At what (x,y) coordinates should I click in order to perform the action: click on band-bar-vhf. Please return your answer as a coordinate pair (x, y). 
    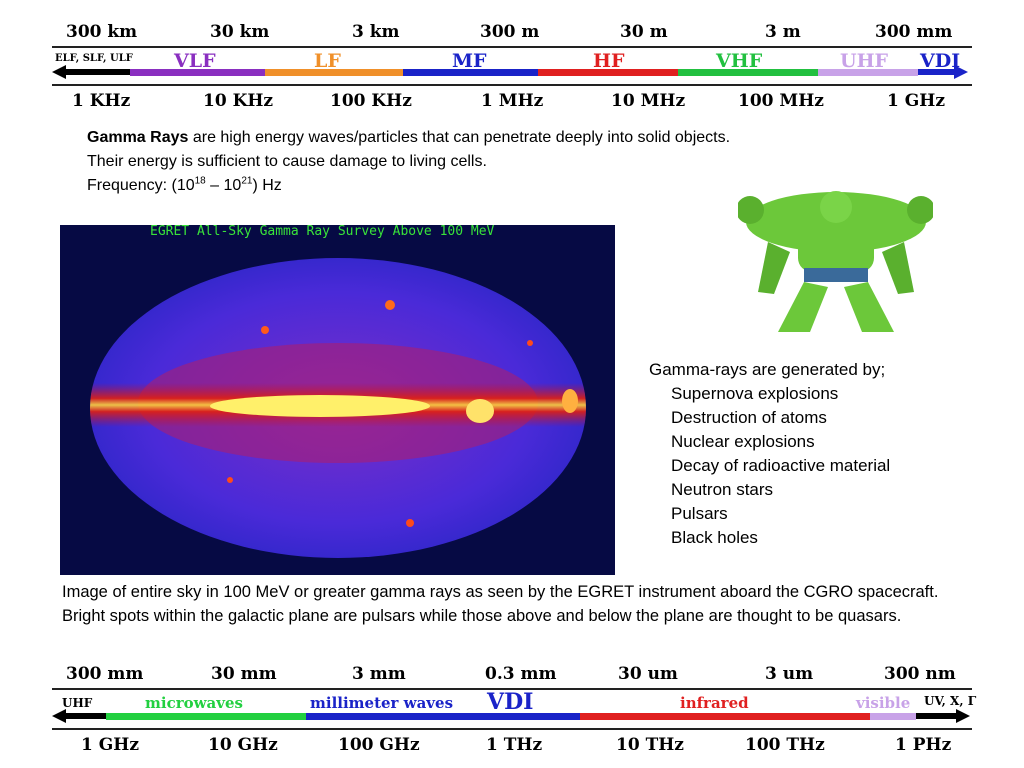
    Looking at the image, I should click on (748, 72).